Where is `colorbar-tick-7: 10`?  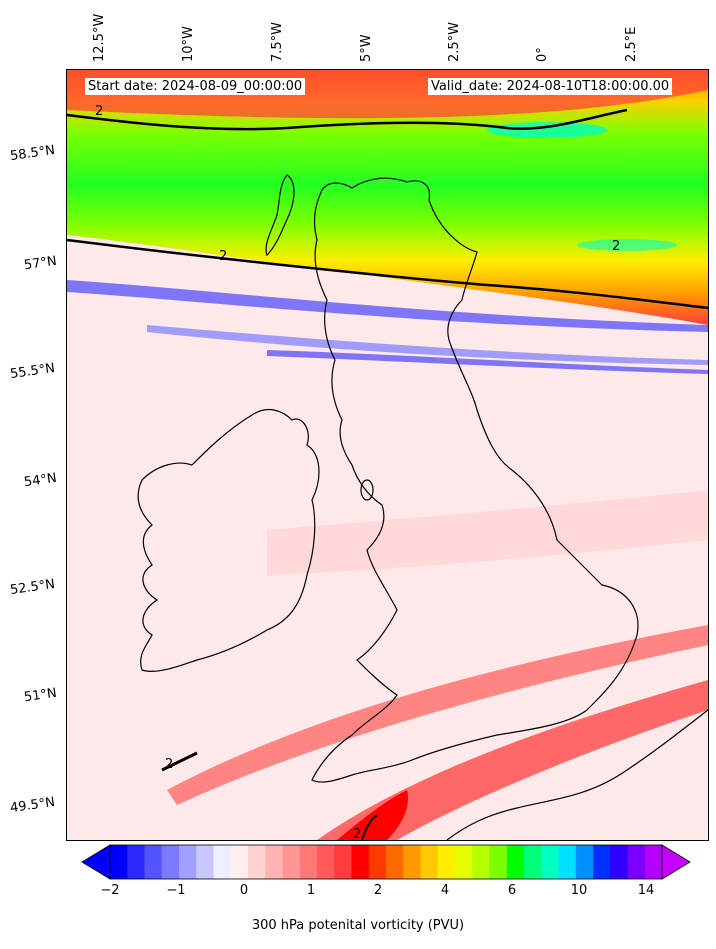
colorbar-tick-7: 10 is located at coordinates (579, 890).